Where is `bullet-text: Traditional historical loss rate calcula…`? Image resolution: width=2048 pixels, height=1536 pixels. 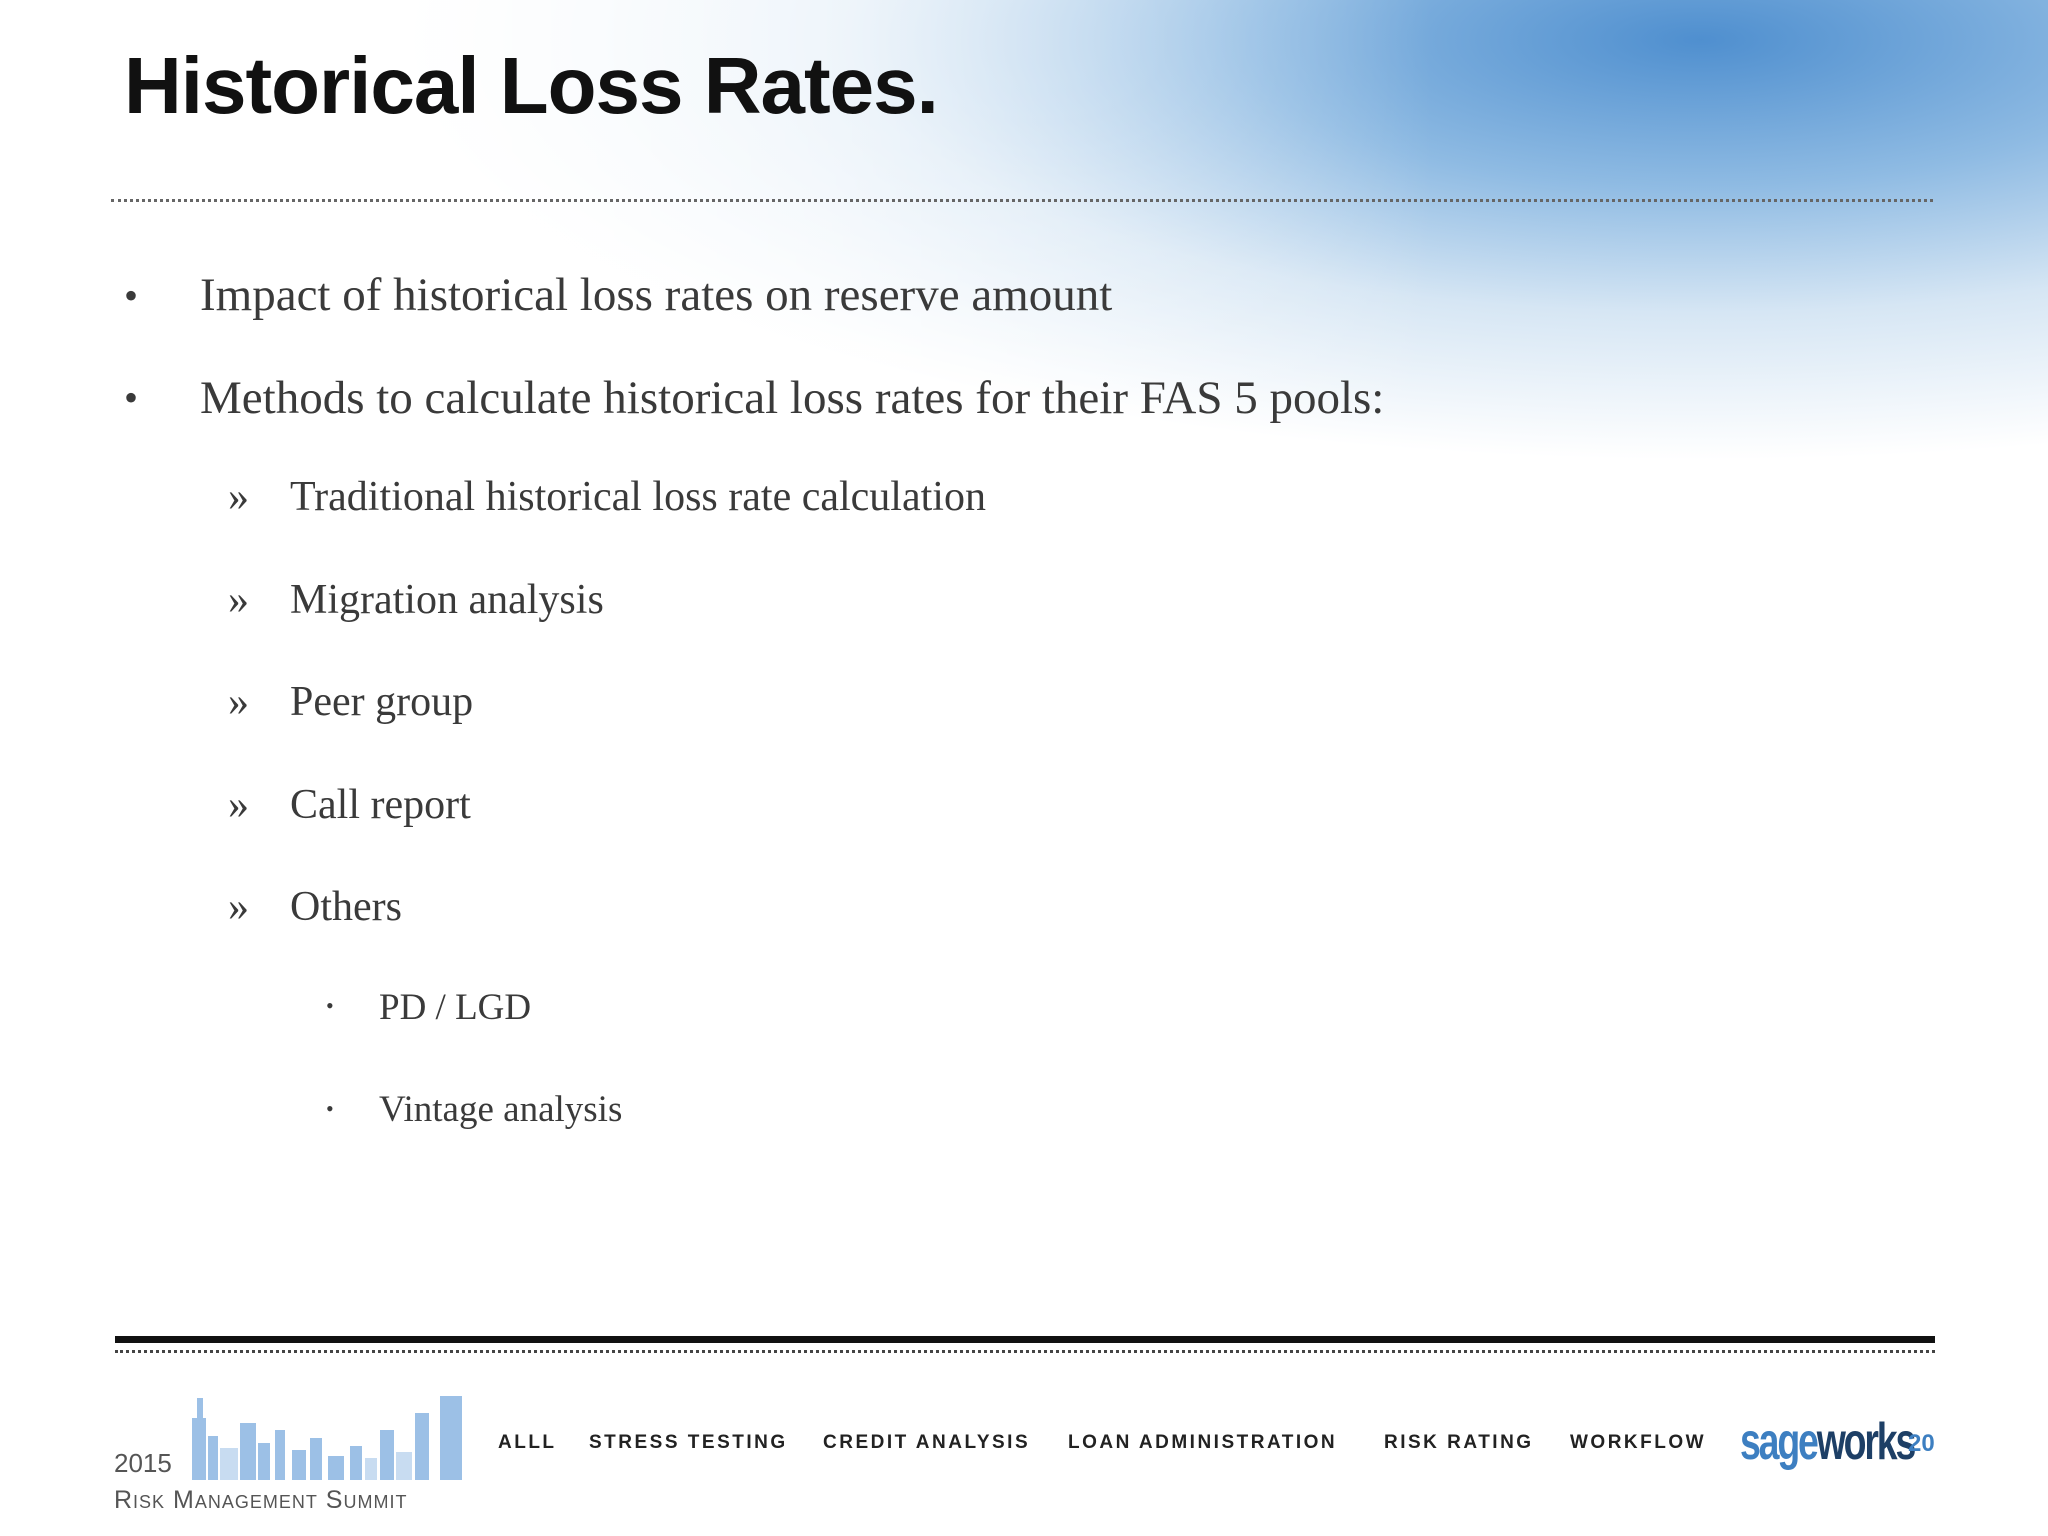
bullet-text: Traditional historical loss rate calcula… is located at coordinates (638, 497).